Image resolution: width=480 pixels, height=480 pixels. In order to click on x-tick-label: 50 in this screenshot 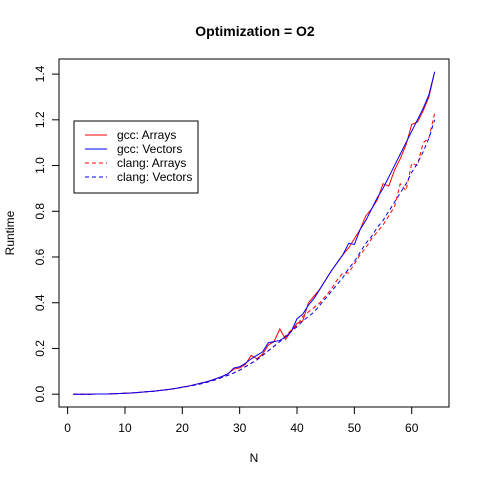, I will do `click(355, 428)`.